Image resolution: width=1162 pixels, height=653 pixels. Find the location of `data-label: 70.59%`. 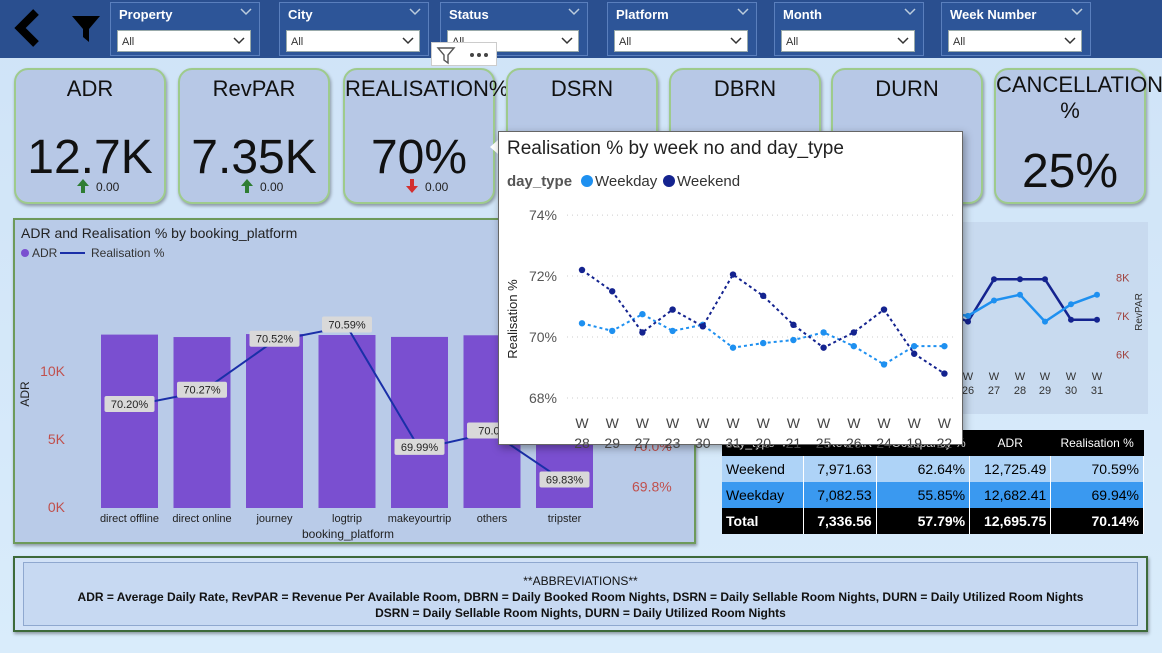

data-label: 70.59% is located at coordinates (347, 325).